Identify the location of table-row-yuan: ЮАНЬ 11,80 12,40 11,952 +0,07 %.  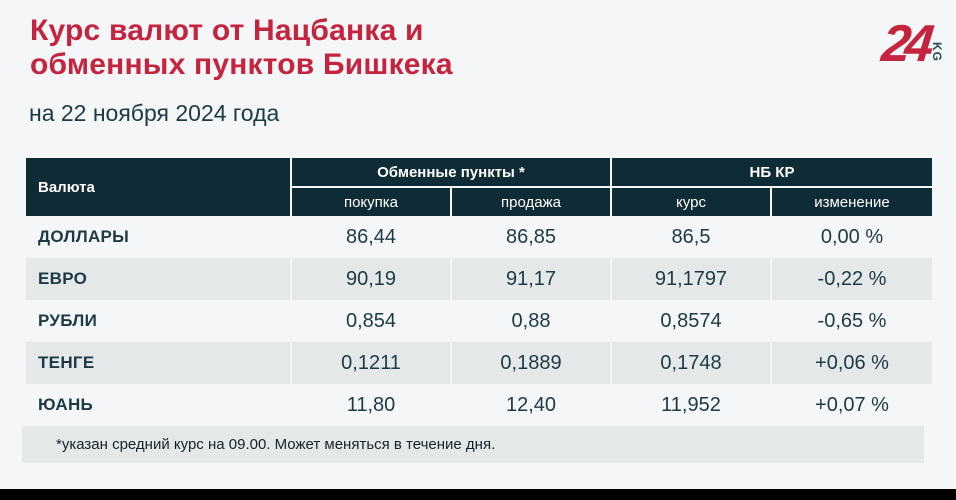
(479, 405).